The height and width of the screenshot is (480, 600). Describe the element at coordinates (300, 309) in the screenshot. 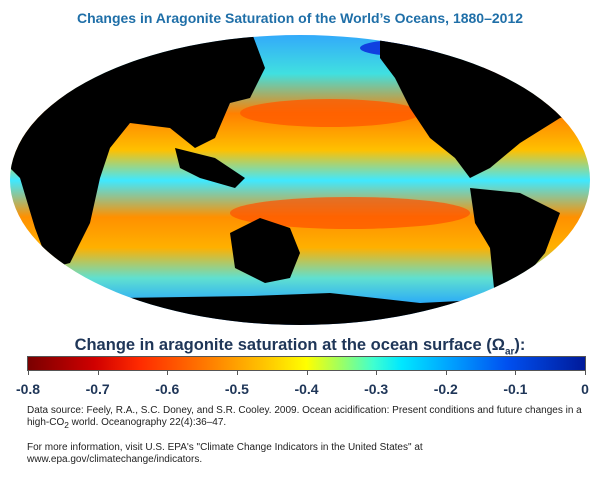

I see `antarctica` at that location.